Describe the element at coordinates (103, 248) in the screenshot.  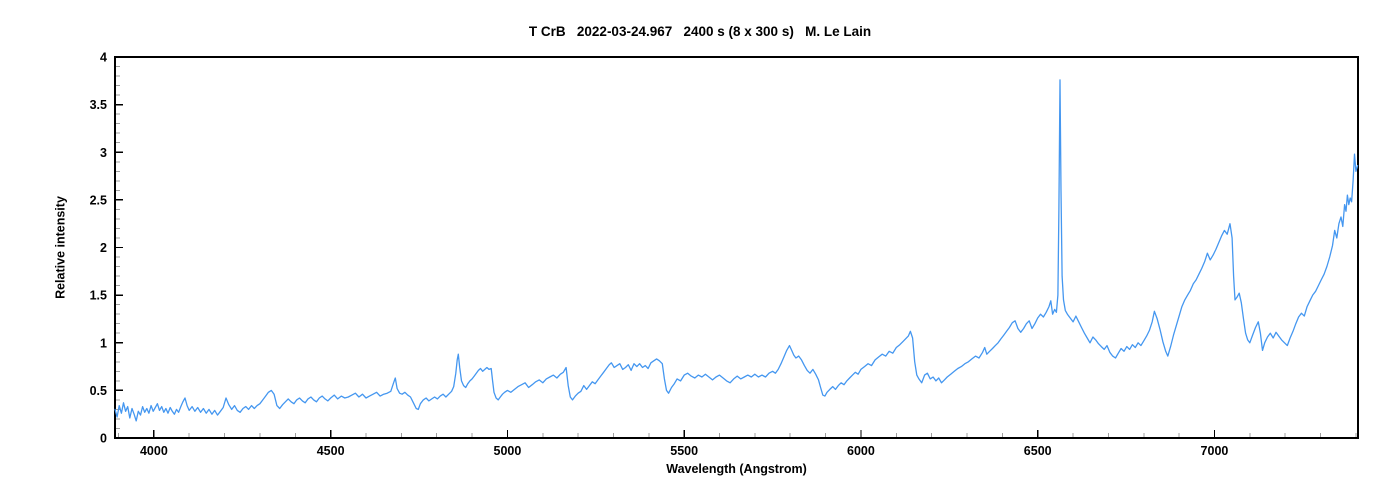
I see `y-tick-label: 2` at that location.